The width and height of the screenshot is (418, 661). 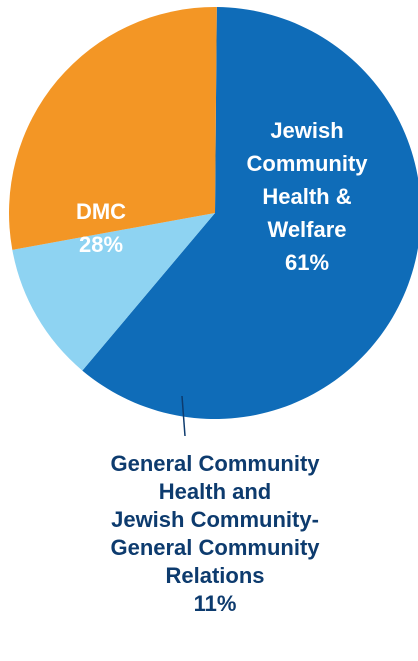 What do you see at coordinates (215, 547) in the screenshot?
I see `slice-label-1-line-3: General Community` at bounding box center [215, 547].